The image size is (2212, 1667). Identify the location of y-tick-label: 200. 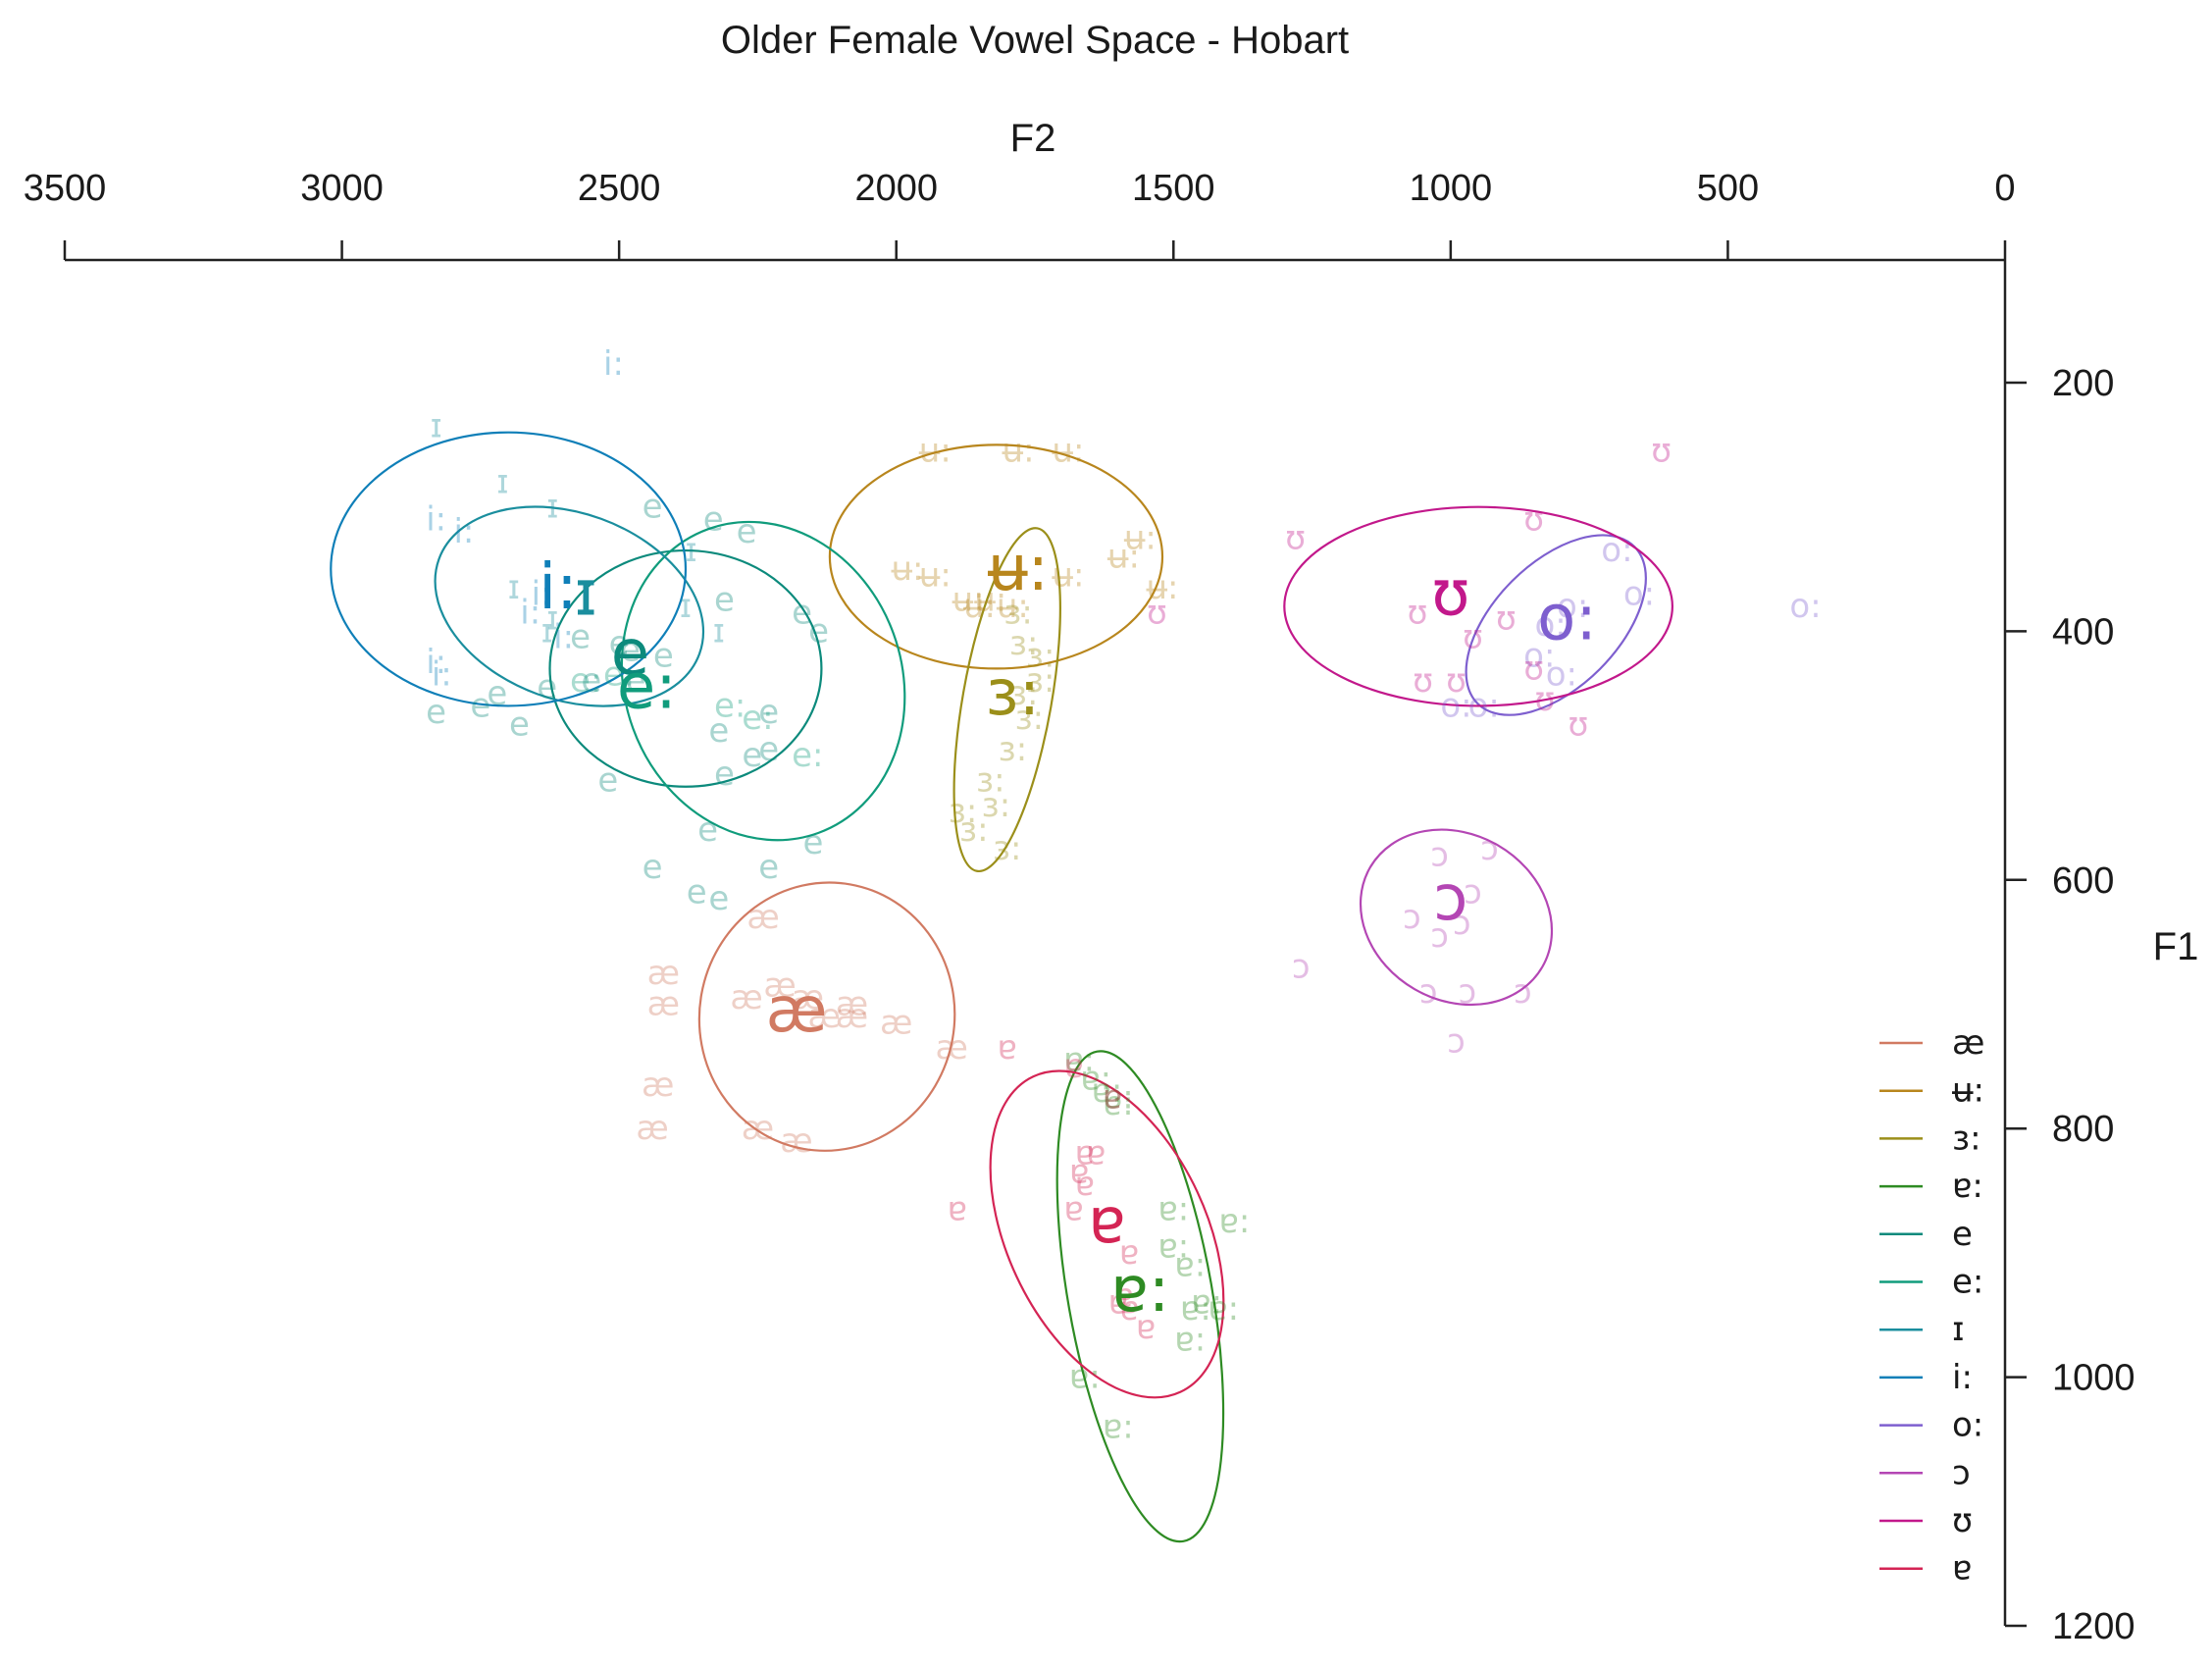
(2083, 383).